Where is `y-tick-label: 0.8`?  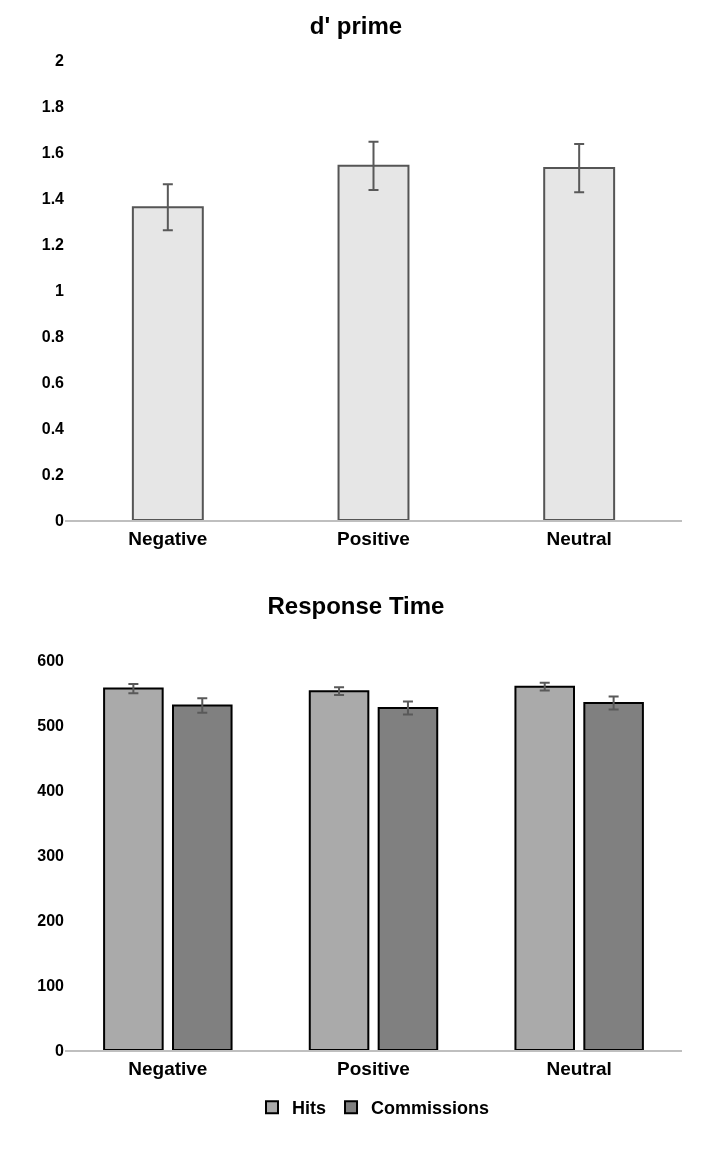
y-tick-label: 0.8 is located at coordinates (53, 336).